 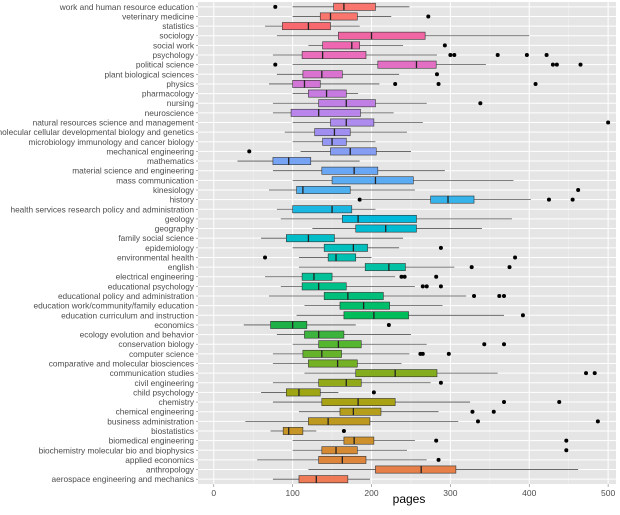 I want to click on category-label: mechanical engineering, so click(x=150, y=151).